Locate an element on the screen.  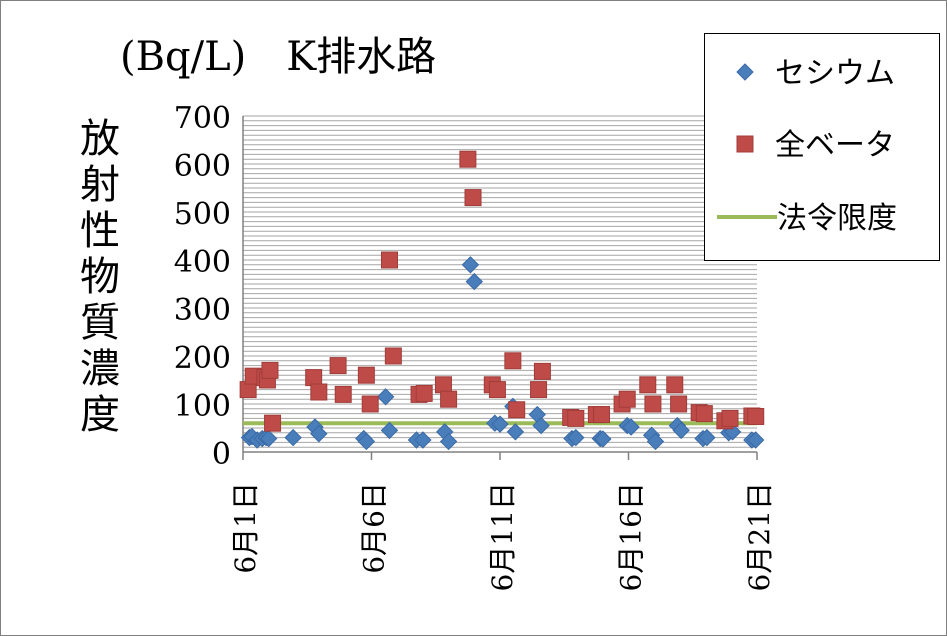
y-tick-label: 500 is located at coordinates (202, 214).